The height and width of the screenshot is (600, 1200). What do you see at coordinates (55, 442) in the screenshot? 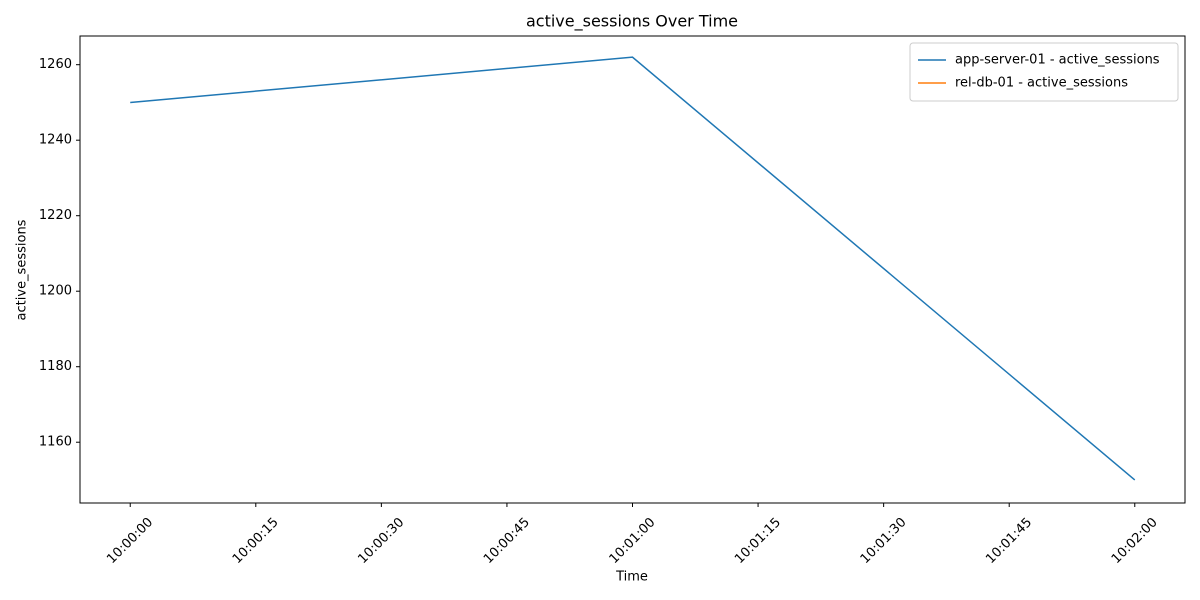
I see `y-tick-label: 1160` at bounding box center [55, 442].